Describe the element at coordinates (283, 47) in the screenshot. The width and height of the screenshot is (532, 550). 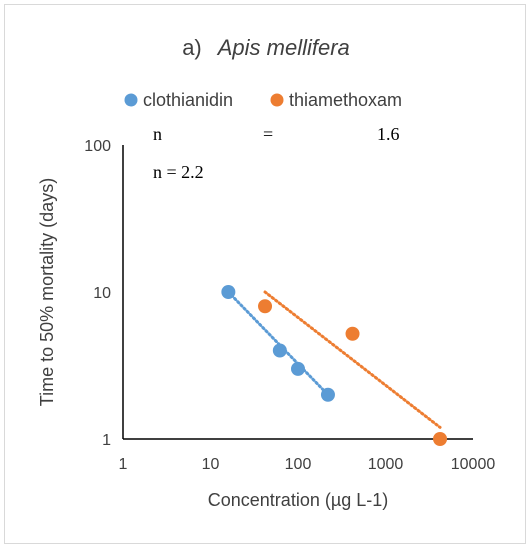
I see `chart-title-species: Apis mellifera` at that location.